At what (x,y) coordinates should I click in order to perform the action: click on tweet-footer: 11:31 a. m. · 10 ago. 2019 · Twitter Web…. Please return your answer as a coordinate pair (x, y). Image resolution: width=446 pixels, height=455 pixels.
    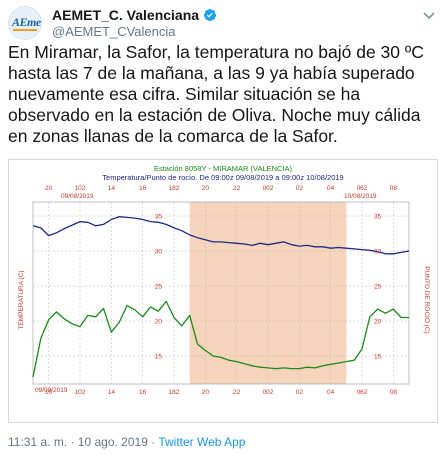
    Looking at the image, I should click on (126, 442).